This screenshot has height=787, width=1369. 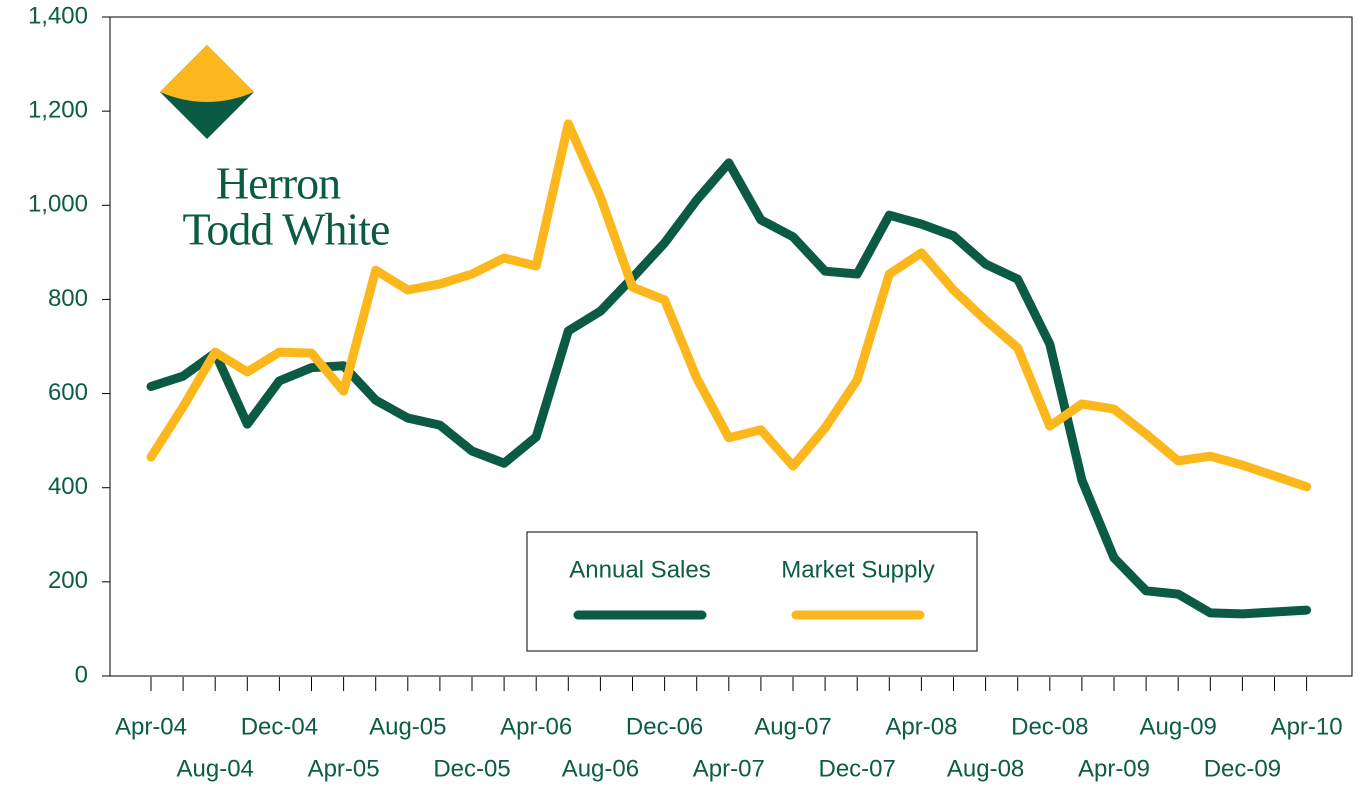 What do you see at coordinates (215, 768) in the screenshot?
I see `x-tick-label: Aug-04` at bounding box center [215, 768].